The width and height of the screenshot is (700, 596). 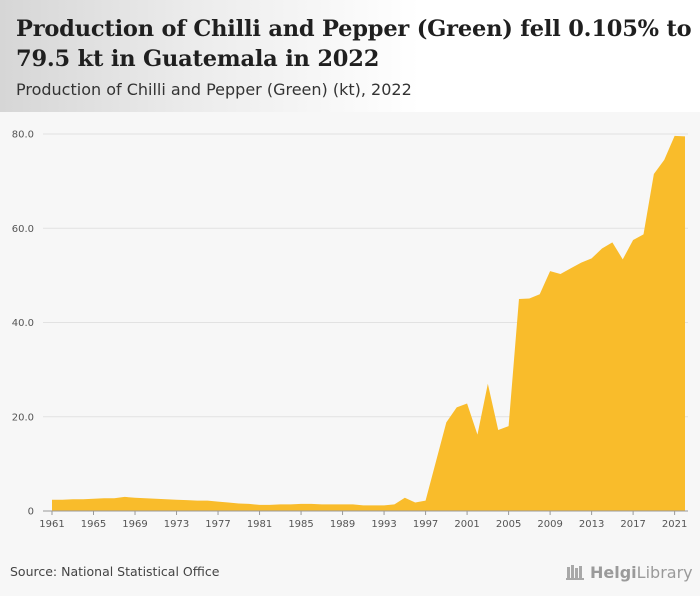 I want to click on x-tick-label: 1973, so click(x=176, y=524).